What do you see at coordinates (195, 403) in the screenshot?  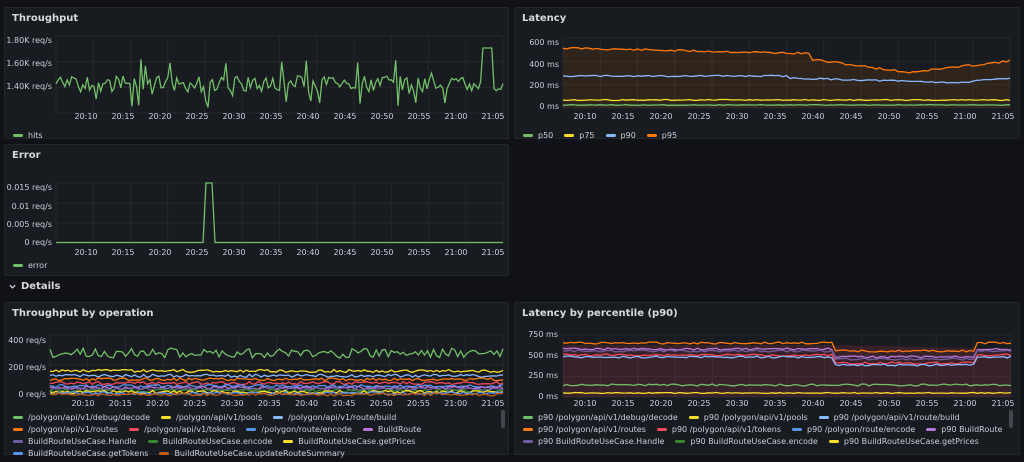 I see `x-tick: 20:25` at bounding box center [195, 403].